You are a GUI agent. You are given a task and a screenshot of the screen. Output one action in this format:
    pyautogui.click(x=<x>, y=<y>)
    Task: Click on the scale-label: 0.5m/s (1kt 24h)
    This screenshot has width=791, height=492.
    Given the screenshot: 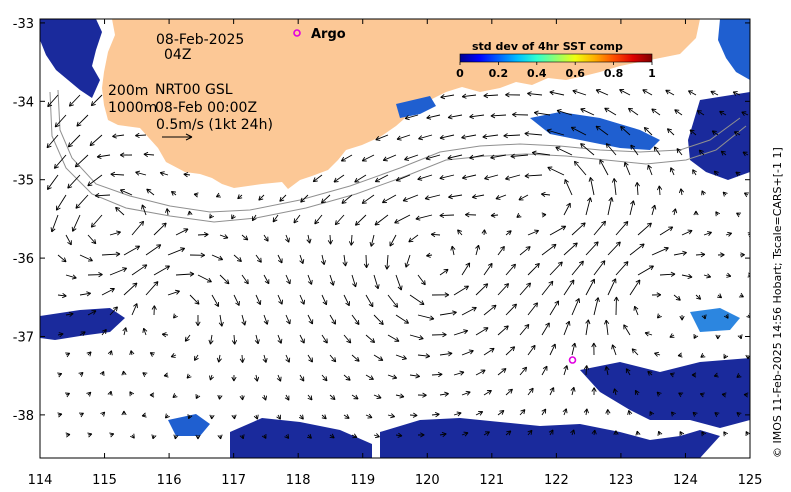 What is the action you would take?
    pyautogui.click(x=214, y=125)
    